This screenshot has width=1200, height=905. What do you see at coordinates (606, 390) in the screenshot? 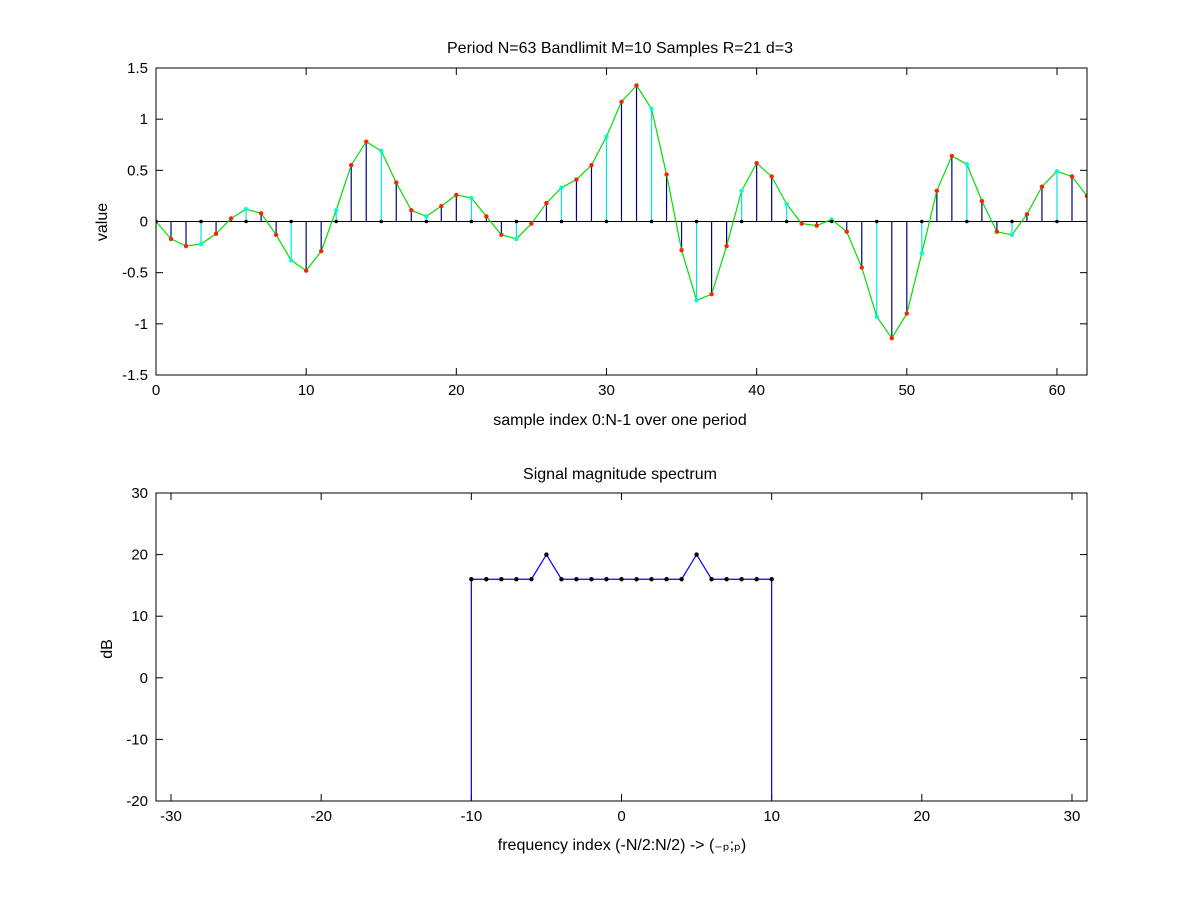
I see `top-x-tick-label: 30` at bounding box center [606, 390].